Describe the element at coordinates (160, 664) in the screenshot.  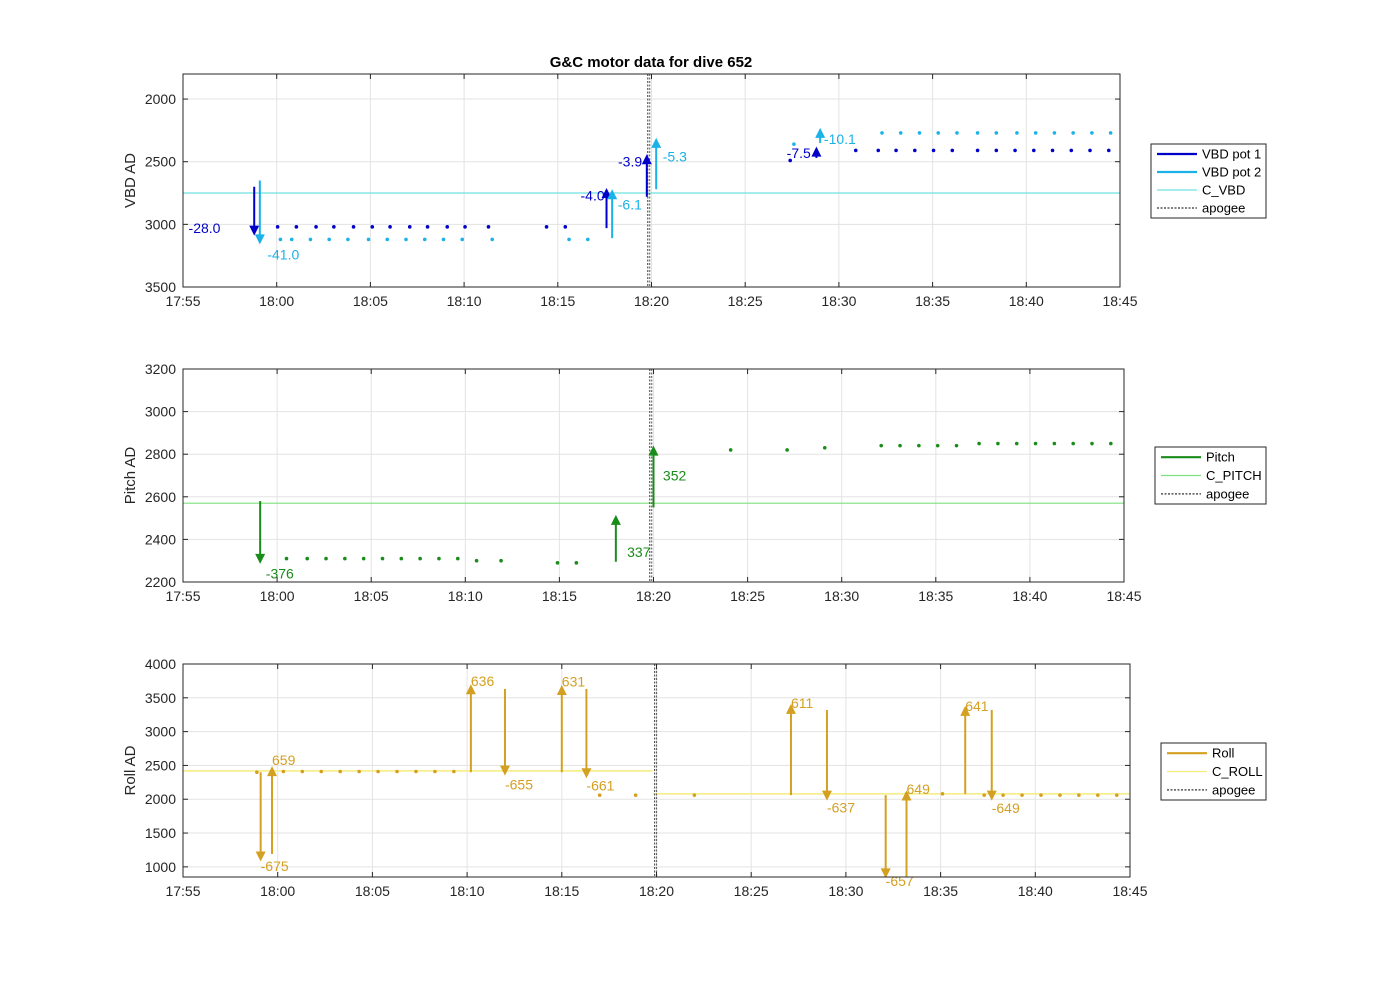
I see `y-tick-label: 4000` at that location.